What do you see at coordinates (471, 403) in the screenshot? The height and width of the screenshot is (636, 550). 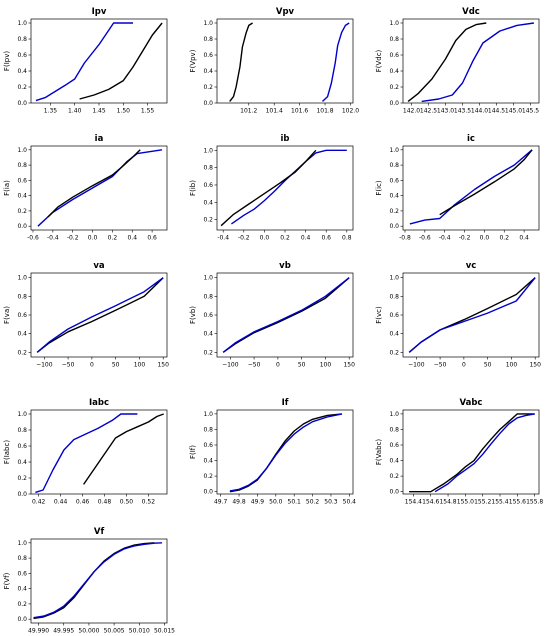 I see `panel-title: Vabc` at bounding box center [471, 403].